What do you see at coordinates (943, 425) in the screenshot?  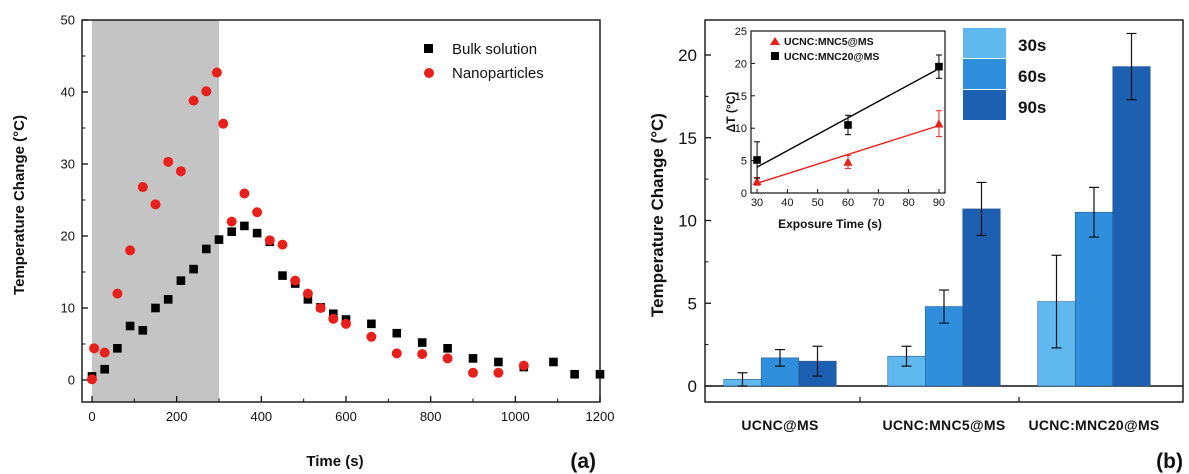 I see `category-label: UCNC:MNC5@MS` at bounding box center [943, 425].